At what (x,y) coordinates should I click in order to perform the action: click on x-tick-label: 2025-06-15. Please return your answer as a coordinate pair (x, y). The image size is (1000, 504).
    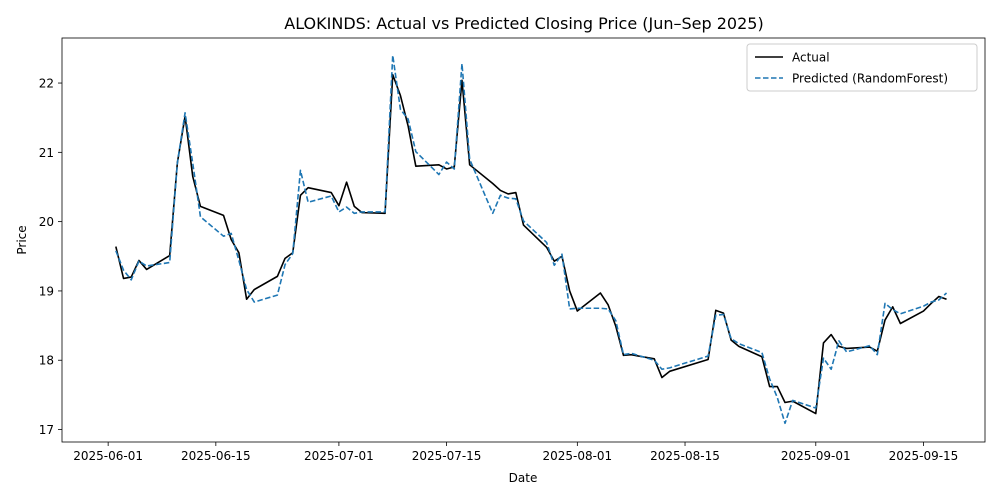
    Looking at the image, I should click on (216, 456).